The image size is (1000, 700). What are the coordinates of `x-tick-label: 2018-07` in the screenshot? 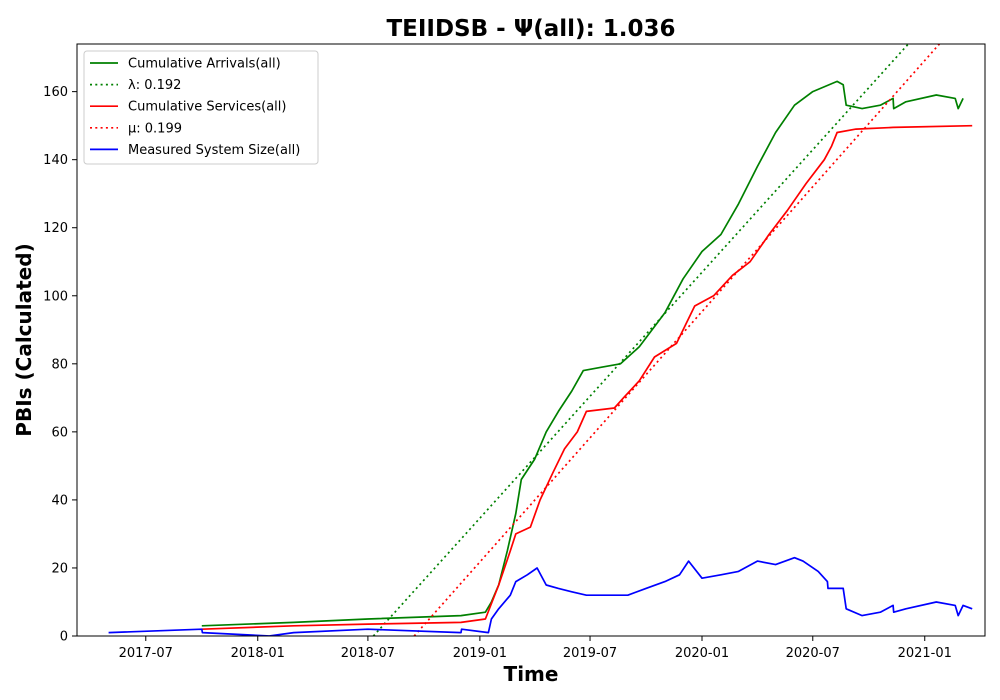 It's located at (368, 653).